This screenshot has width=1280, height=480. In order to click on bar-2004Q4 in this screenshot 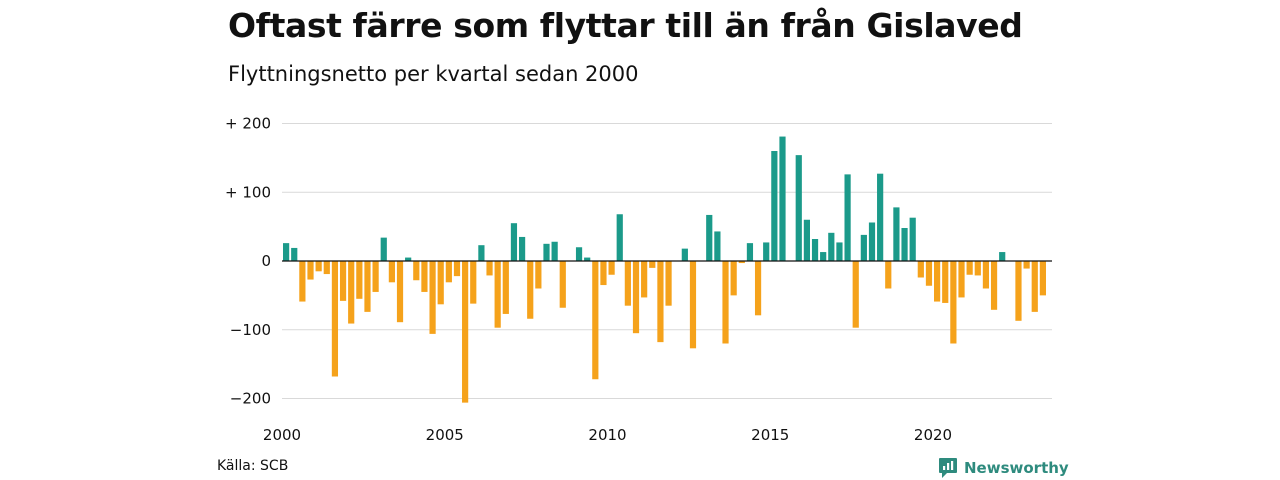, I will do `click(440, 283)`.